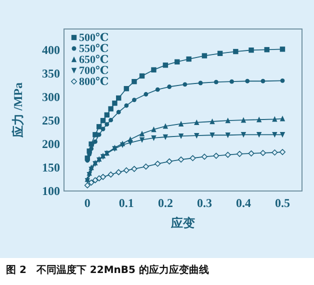 The width and height of the screenshot is (314, 285). What do you see at coordinates (94, 71) in the screenshot?
I see `legend-label: 700℃` at bounding box center [94, 71].